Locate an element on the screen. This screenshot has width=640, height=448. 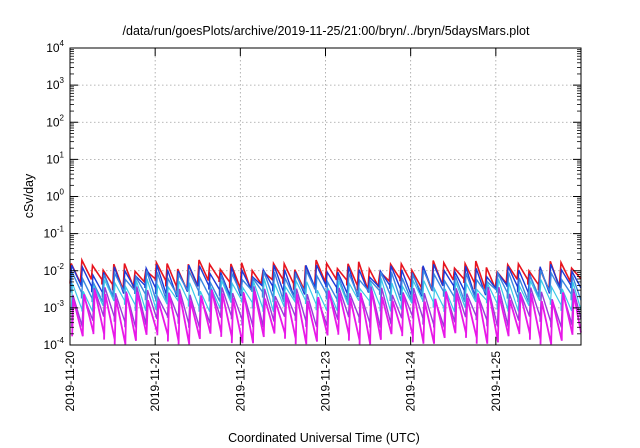
y-axis-label: cSv/day is located at coordinates (29, 195).